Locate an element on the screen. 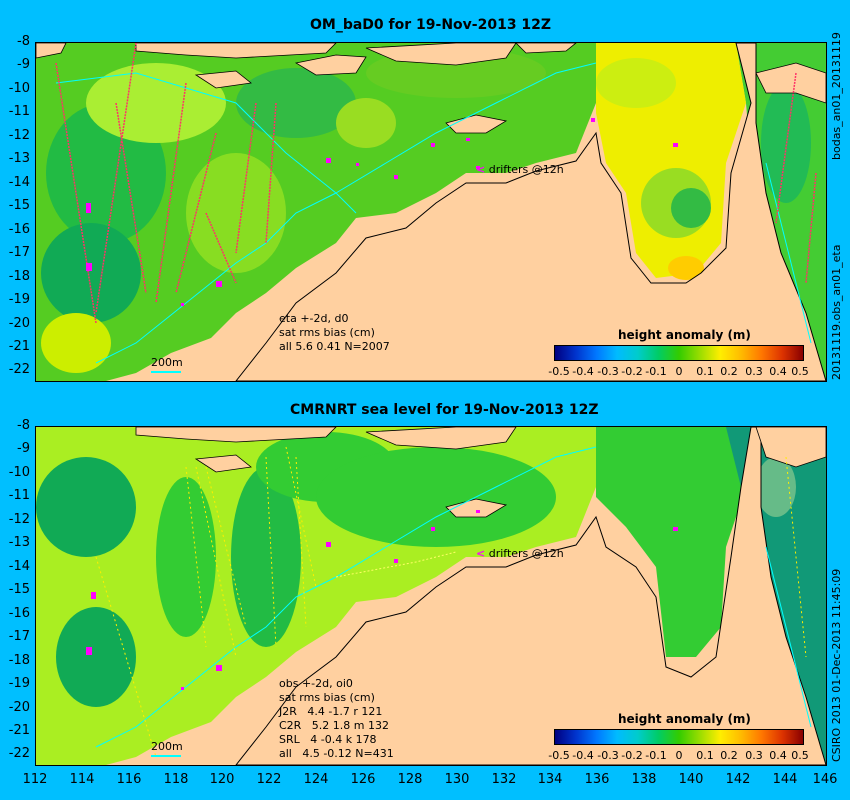 The height and width of the screenshot is (800, 850). x-tick: 140 is located at coordinates (691, 779).